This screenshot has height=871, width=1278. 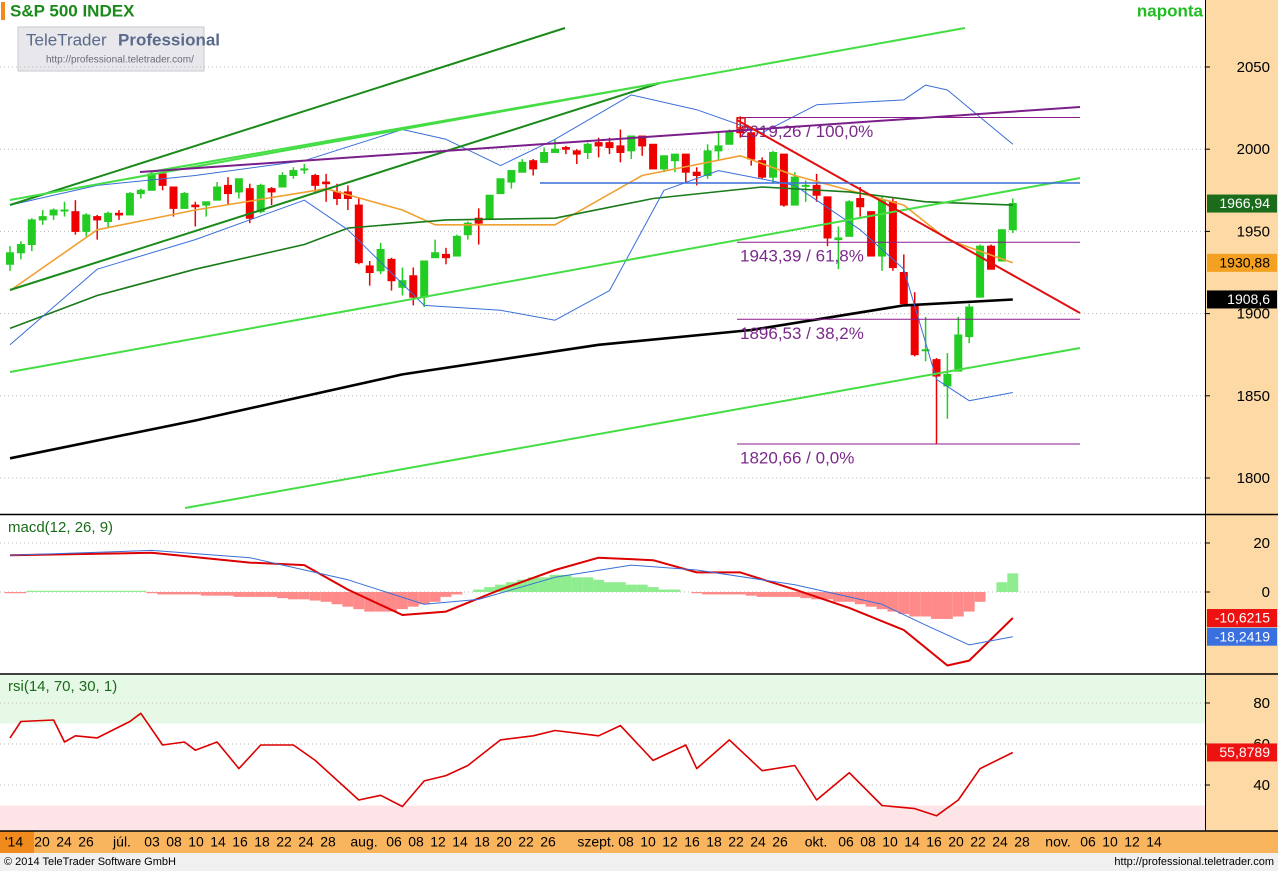 I want to click on value-box-label: 55,8789, so click(x=1244, y=752).